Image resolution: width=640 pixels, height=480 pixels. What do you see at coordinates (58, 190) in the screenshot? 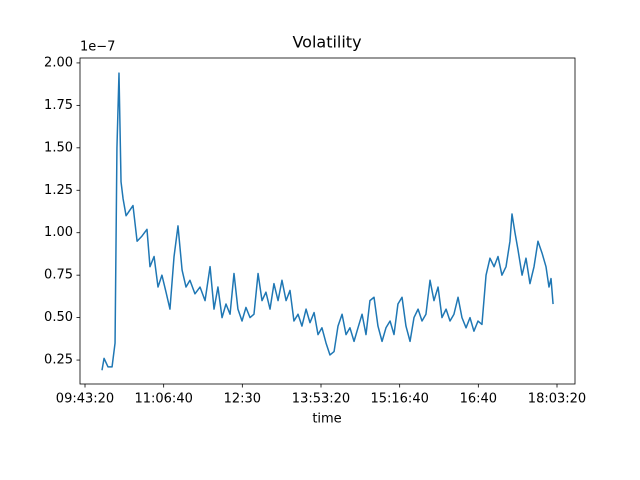
I see `y-tick-label: 1.25` at bounding box center [58, 190].